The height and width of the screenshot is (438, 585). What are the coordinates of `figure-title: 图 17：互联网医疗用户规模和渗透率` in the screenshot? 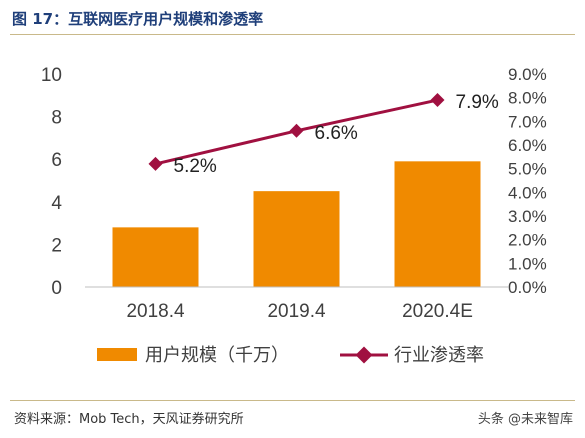 It's located at (138, 19).